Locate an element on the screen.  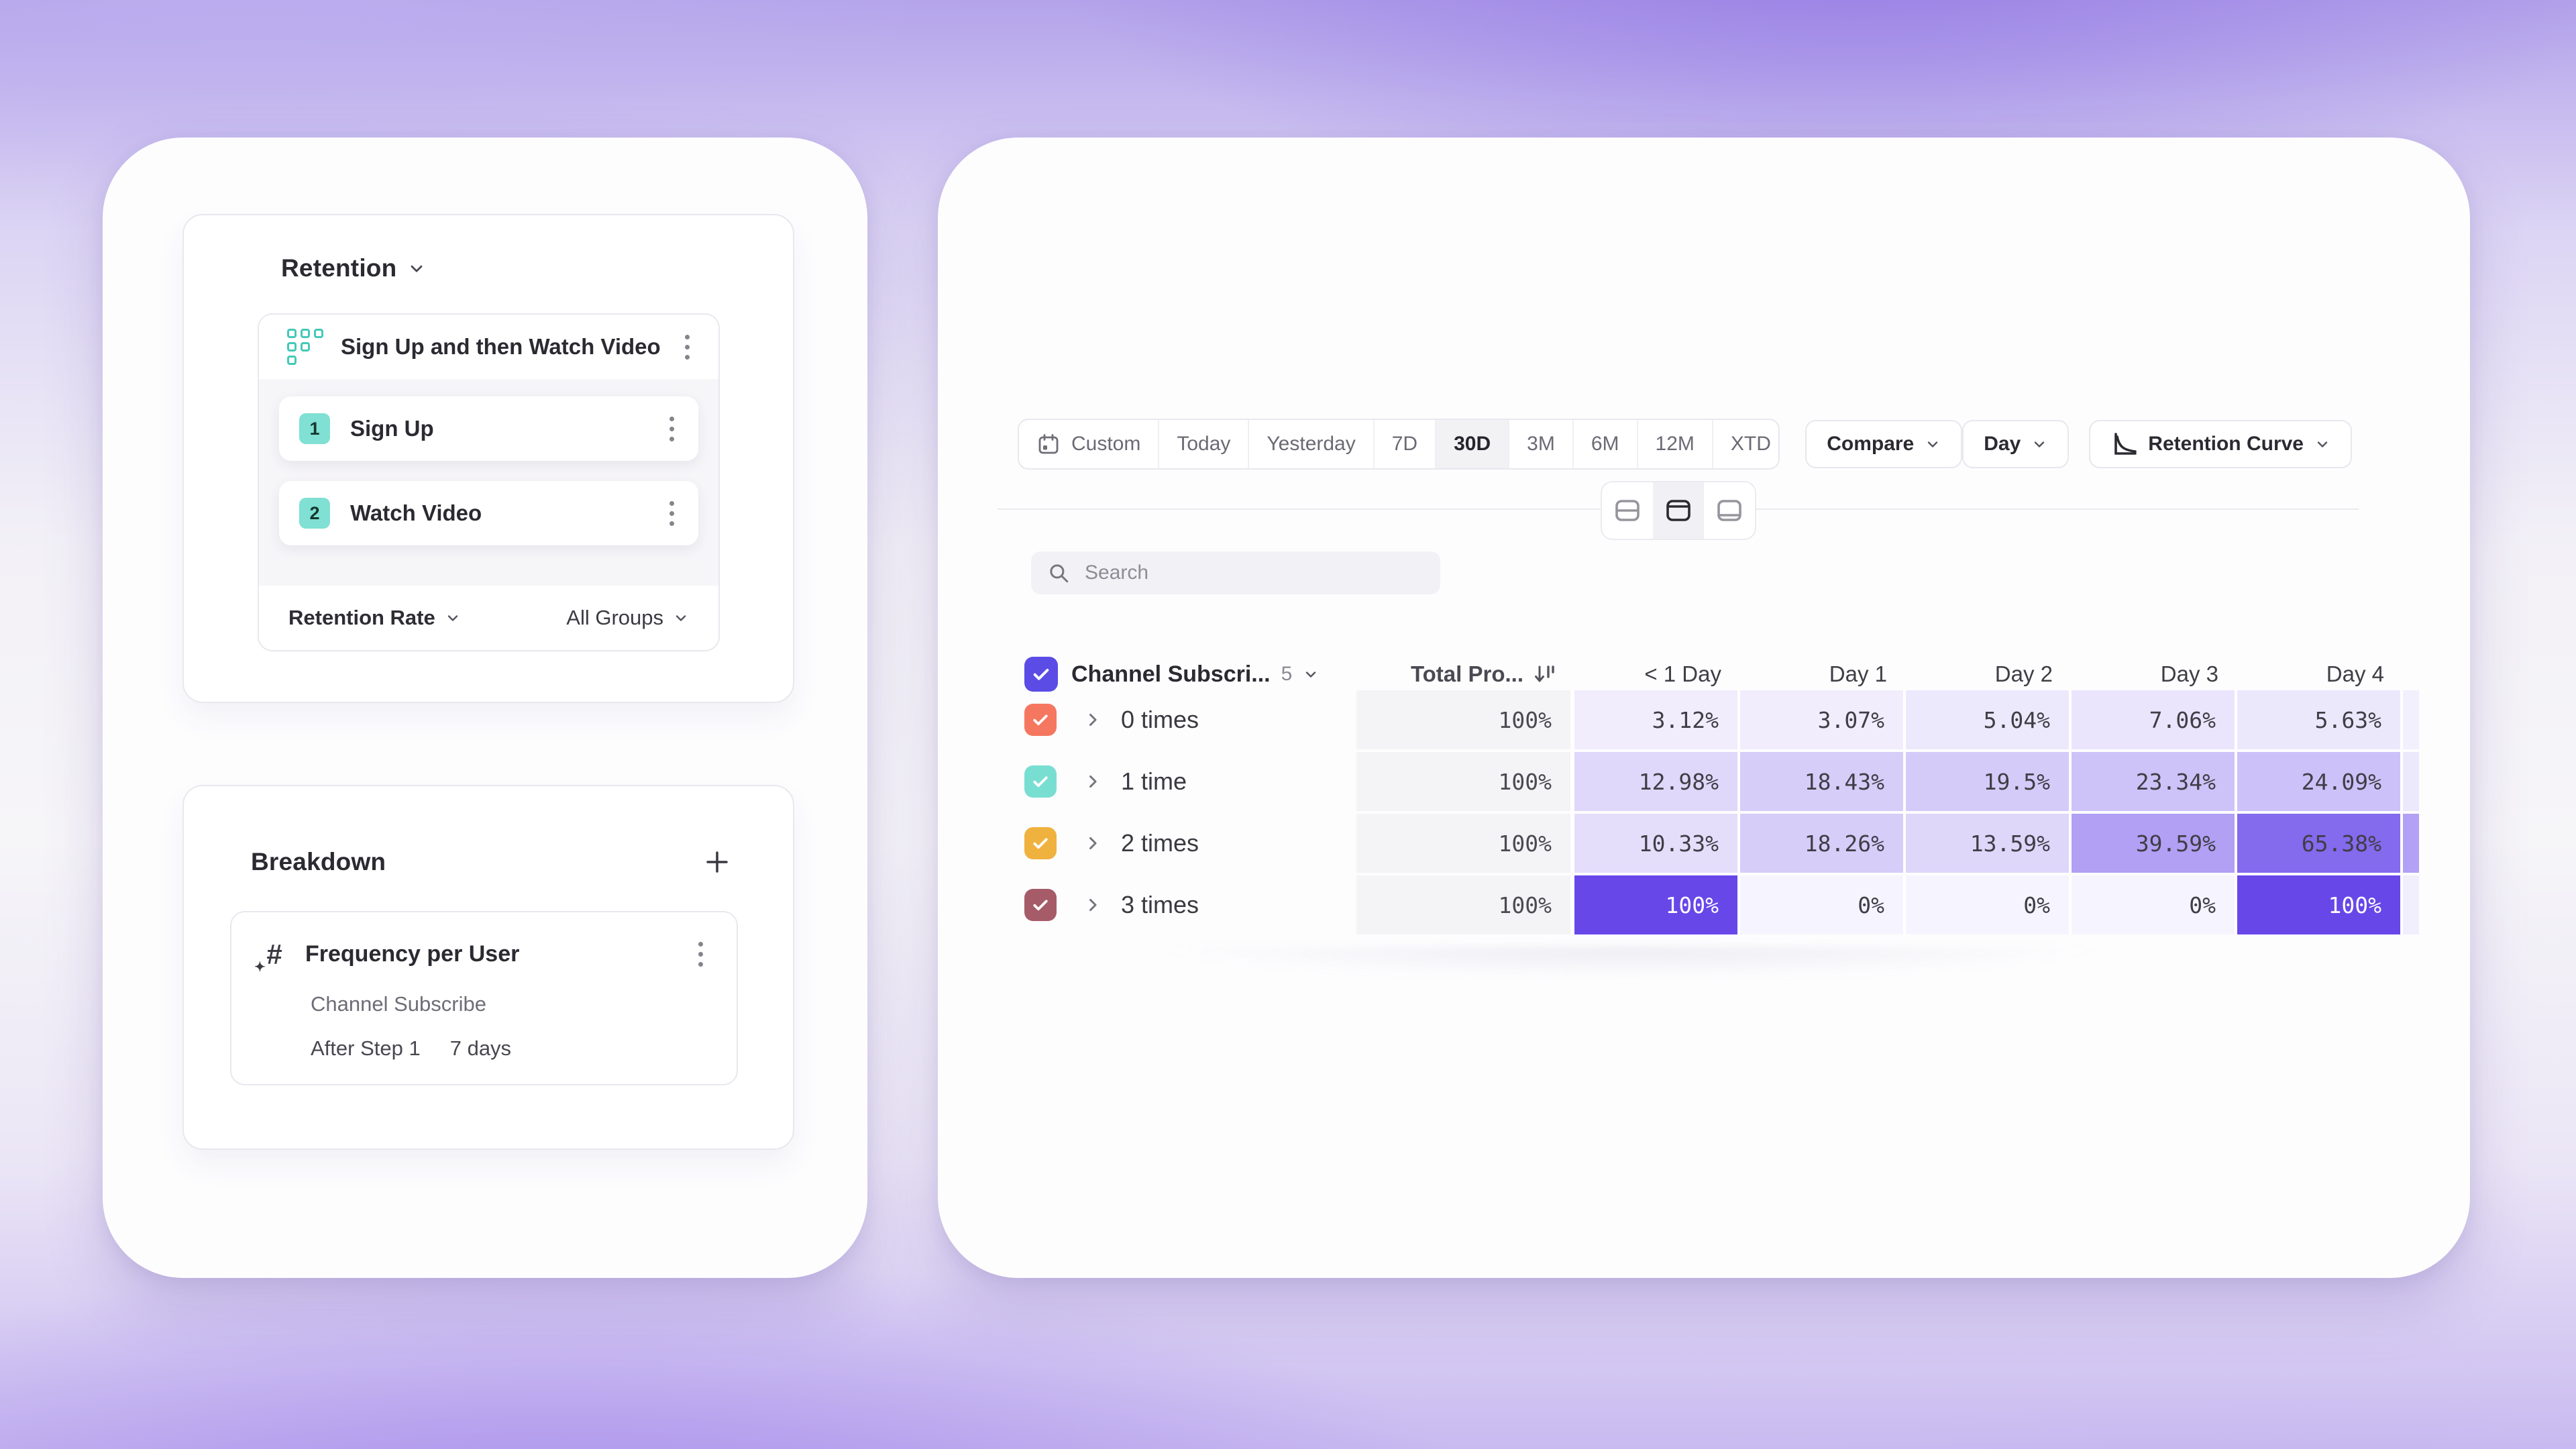
grid-steps-icon is located at coordinates (305, 347).